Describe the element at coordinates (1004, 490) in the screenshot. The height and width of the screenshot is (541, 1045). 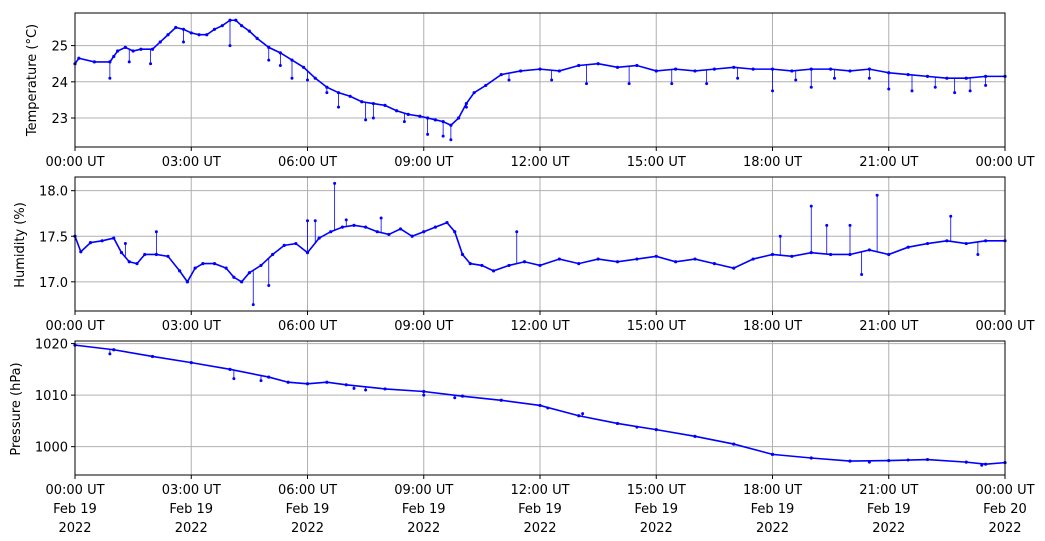
I see `x-tick-label: 00:00 UT` at that location.